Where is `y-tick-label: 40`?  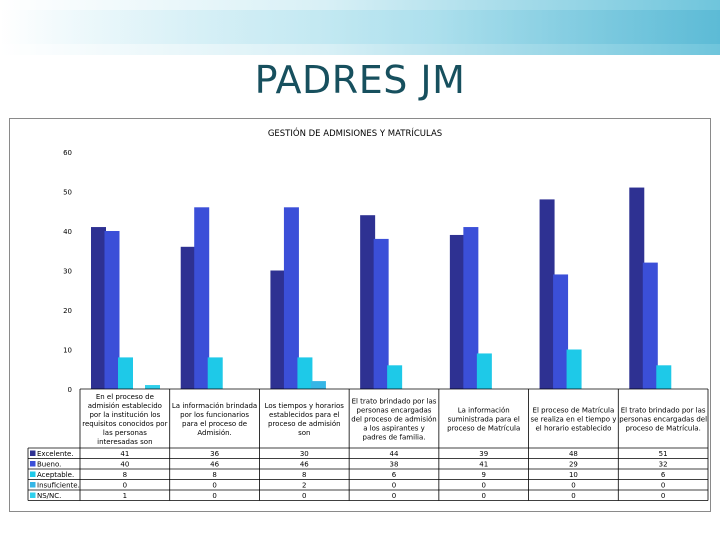
y-tick-label: 40 is located at coordinates (67, 232).